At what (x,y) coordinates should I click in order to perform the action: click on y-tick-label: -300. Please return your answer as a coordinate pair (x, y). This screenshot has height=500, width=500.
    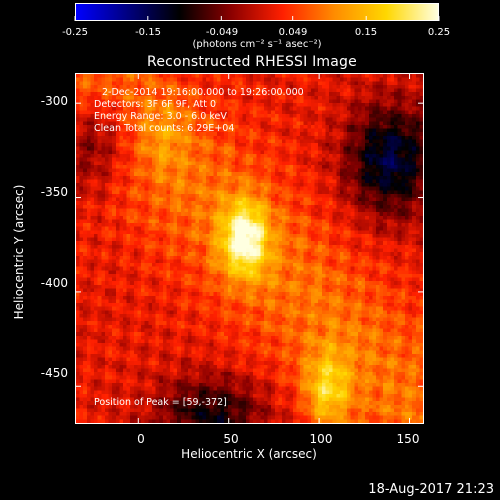
    Looking at the image, I should click on (54, 101).